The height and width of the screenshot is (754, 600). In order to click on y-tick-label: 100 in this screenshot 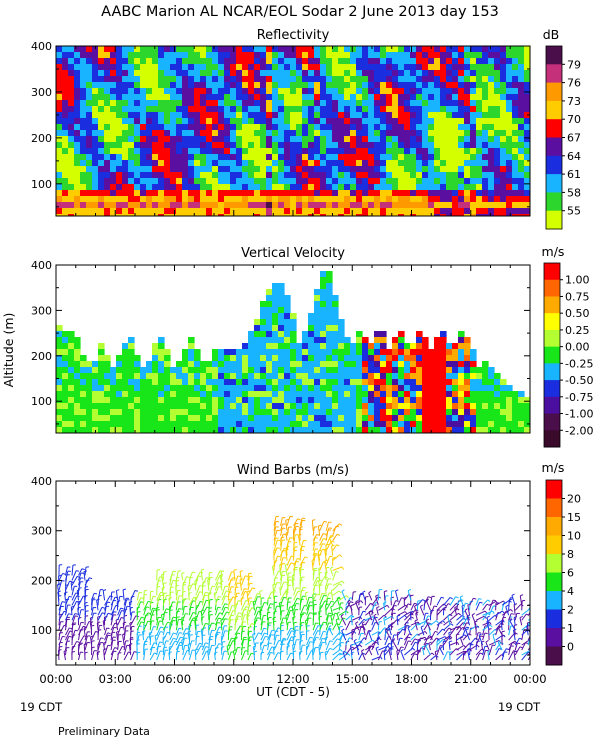, I will do `click(41, 401)`.